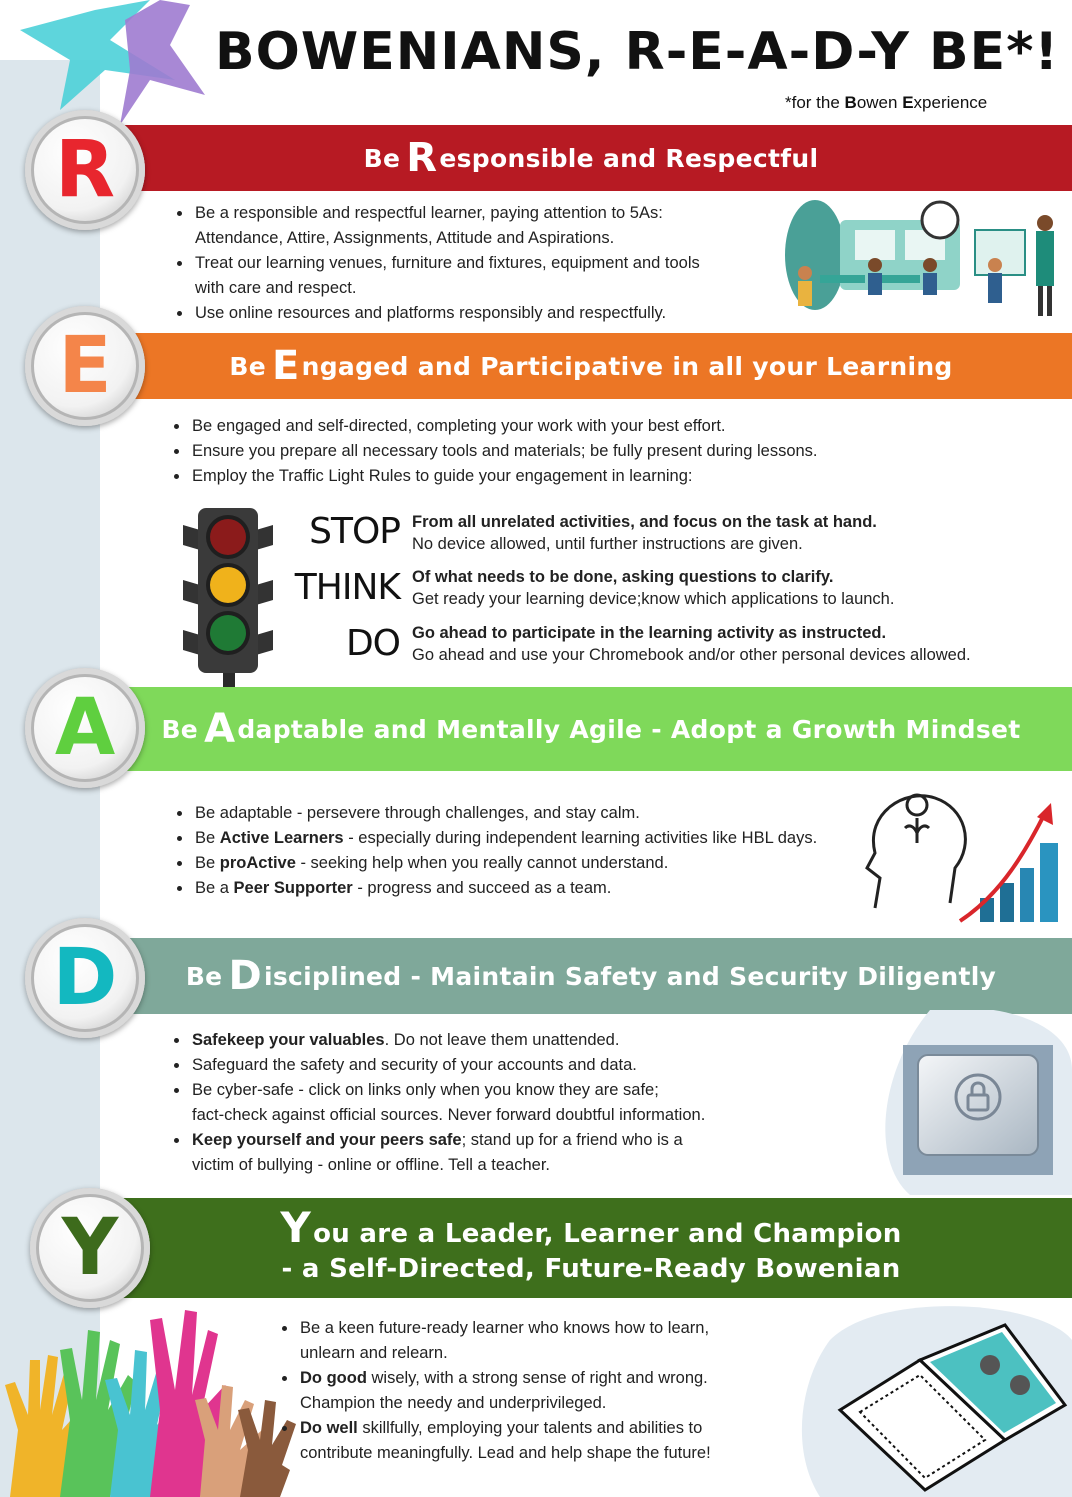  What do you see at coordinates (85, 978) in the screenshot?
I see `letter-d-badge: D` at bounding box center [85, 978].